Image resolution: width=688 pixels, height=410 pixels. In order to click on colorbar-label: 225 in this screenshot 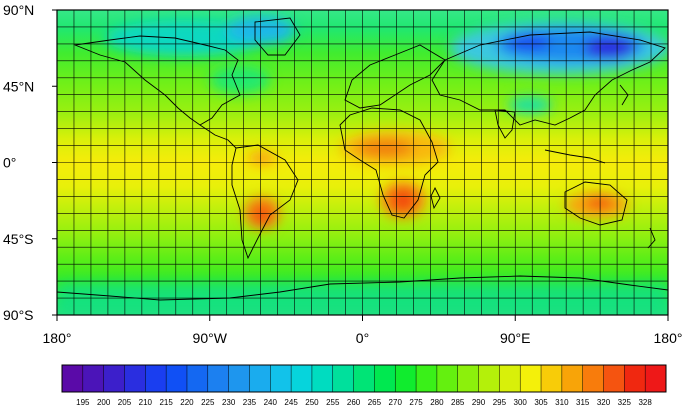, I will do `click(208, 402)`.